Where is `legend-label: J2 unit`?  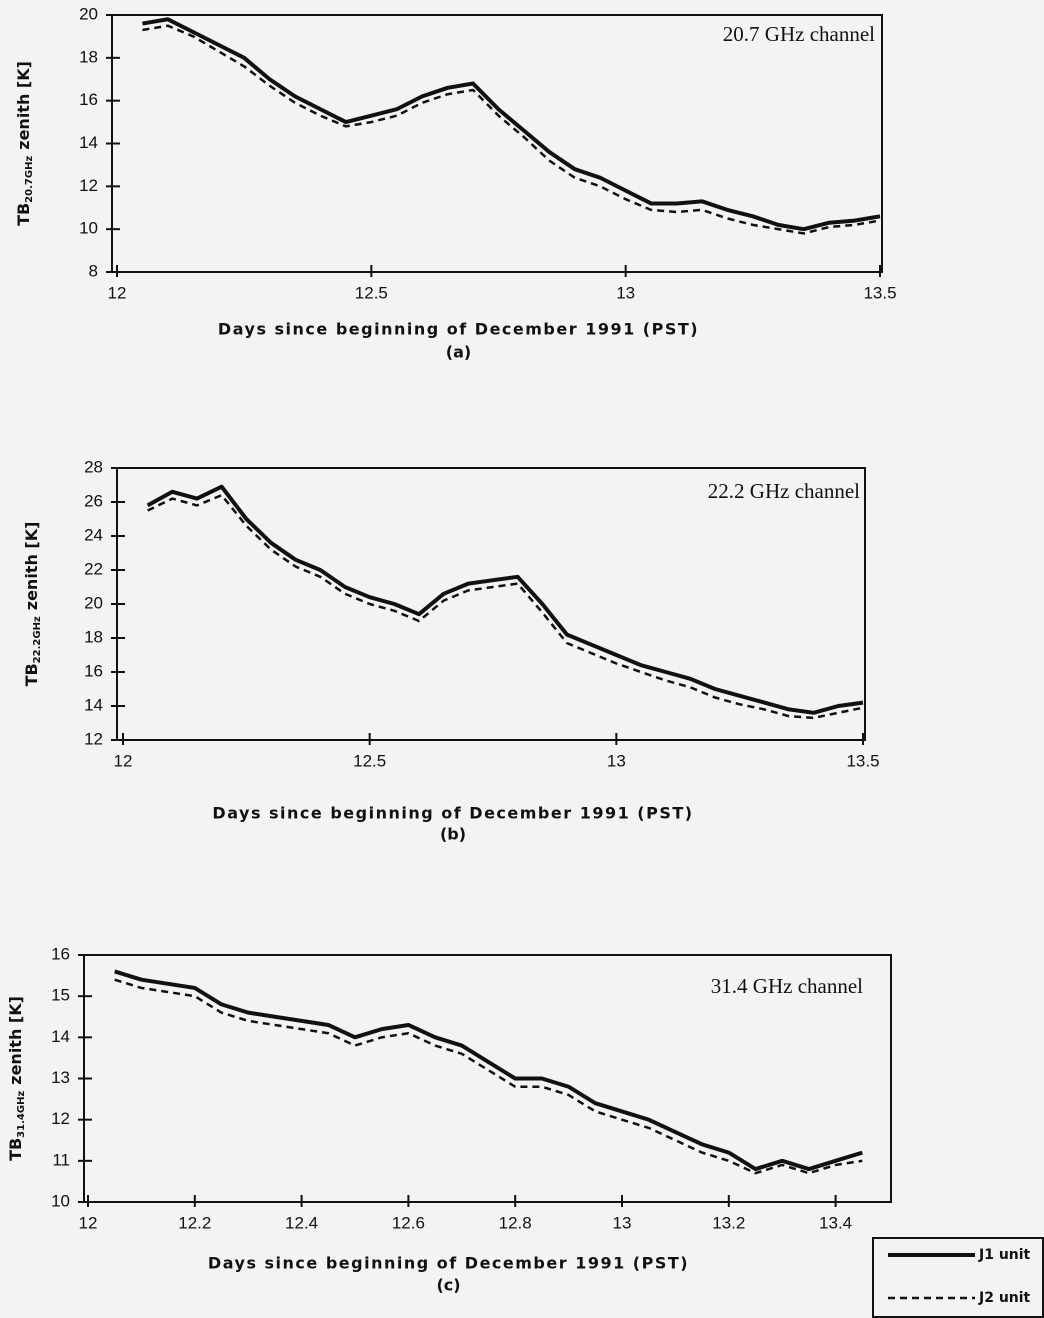 legend-label: J2 unit is located at coordinates (1004, 1298).